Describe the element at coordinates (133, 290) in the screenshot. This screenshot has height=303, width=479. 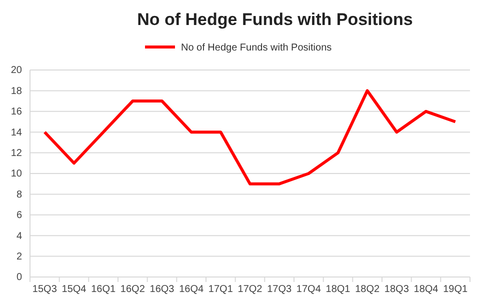
I see `x-tick-label: 16Q2` at that location.